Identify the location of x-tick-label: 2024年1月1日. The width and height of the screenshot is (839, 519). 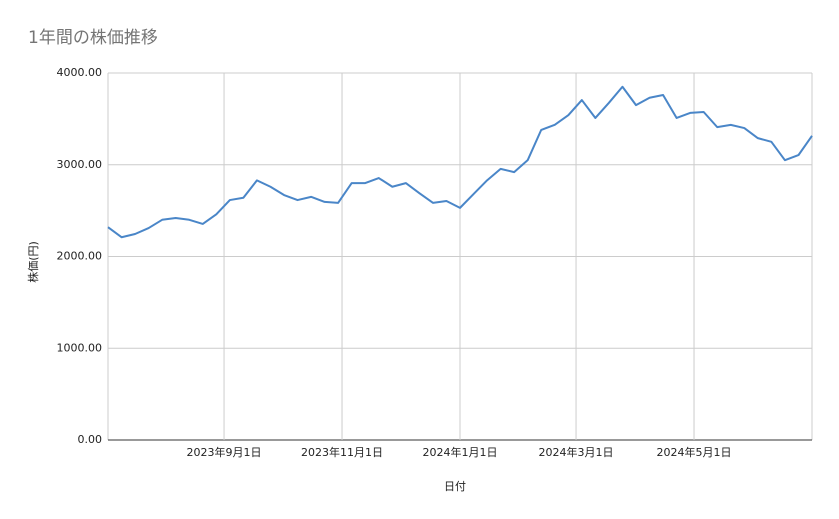
(460, 452).